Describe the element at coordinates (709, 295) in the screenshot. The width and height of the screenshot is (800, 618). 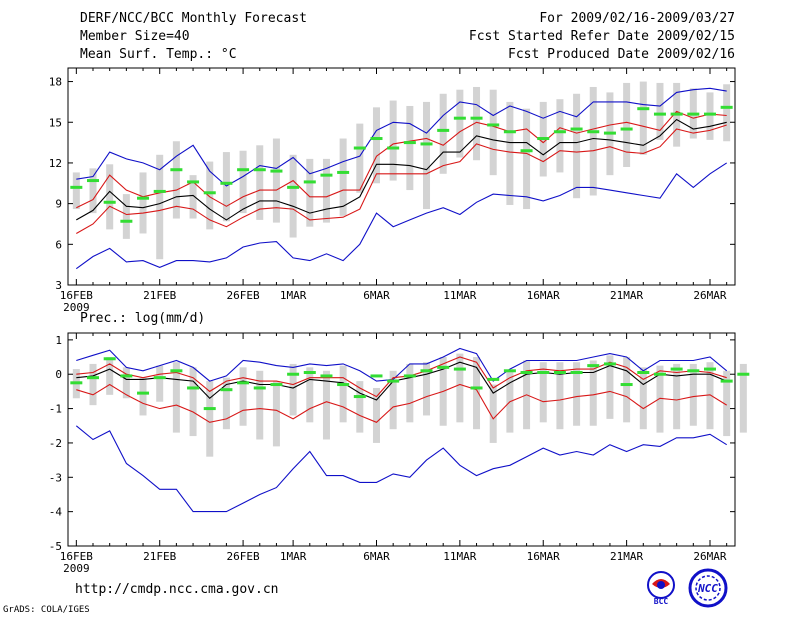
I see `x-tick-label: 26MAR` at that location.